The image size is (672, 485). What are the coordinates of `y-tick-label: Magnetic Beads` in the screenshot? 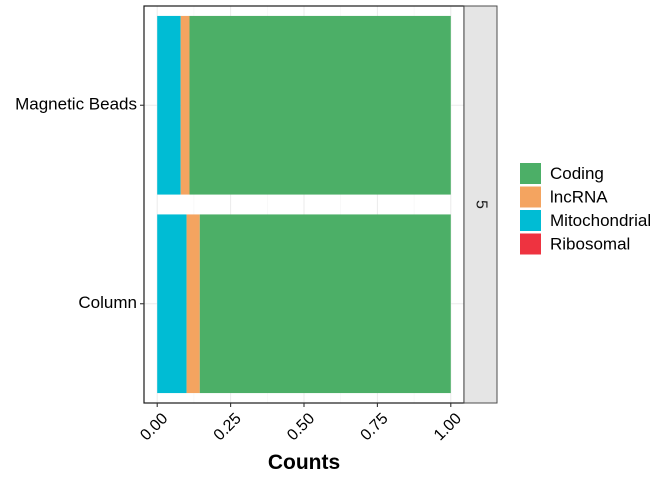 It's located at (76, 104).